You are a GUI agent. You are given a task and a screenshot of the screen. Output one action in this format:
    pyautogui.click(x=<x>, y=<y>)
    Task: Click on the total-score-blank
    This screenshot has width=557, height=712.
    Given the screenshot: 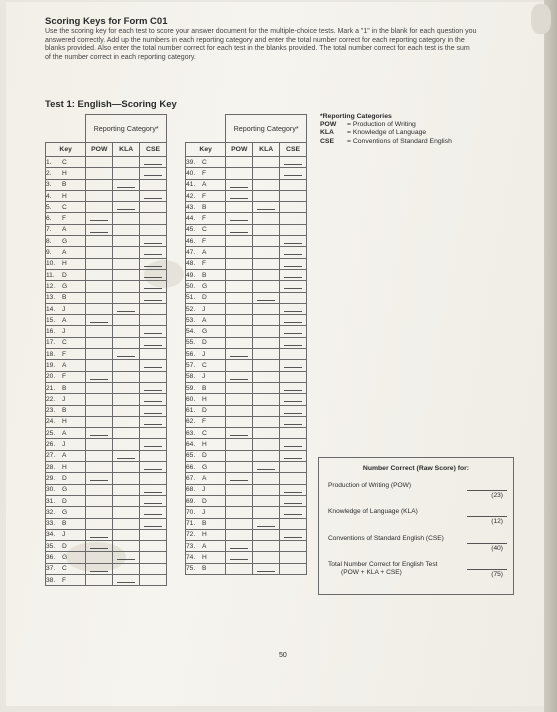 What is the action you would take?
    pyautogui.click(x=487, y=565)
    